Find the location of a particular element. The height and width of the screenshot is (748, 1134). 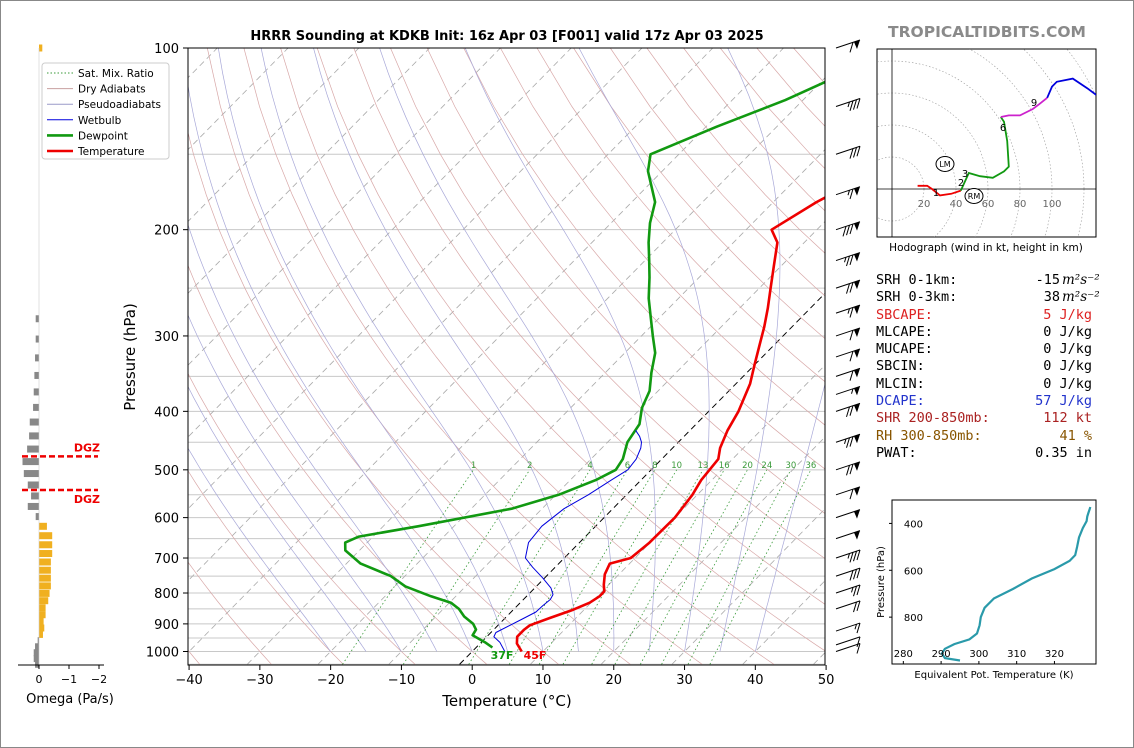

parameter-value: 112 kt is located at coordinates (1067, 418).